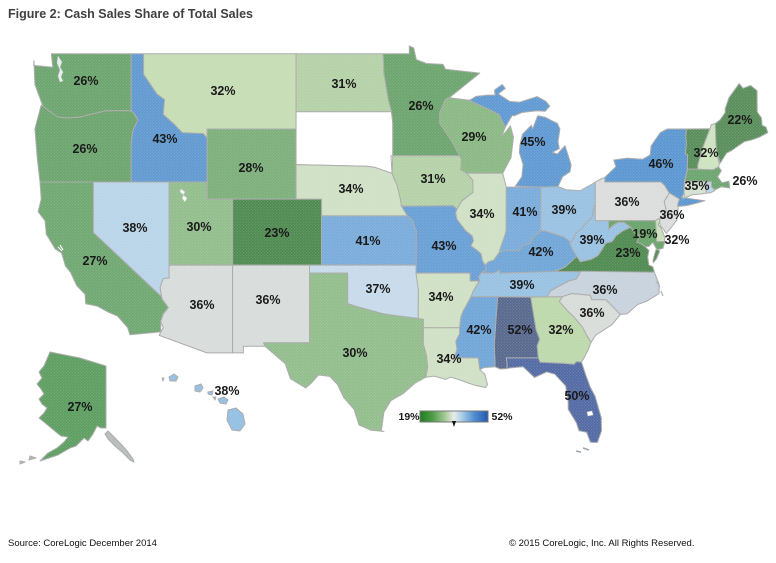 The image size is (776, 563). Describe the element at coordinates (250, 168) in the screenshot. I see `svg-text: 28%` at that location.